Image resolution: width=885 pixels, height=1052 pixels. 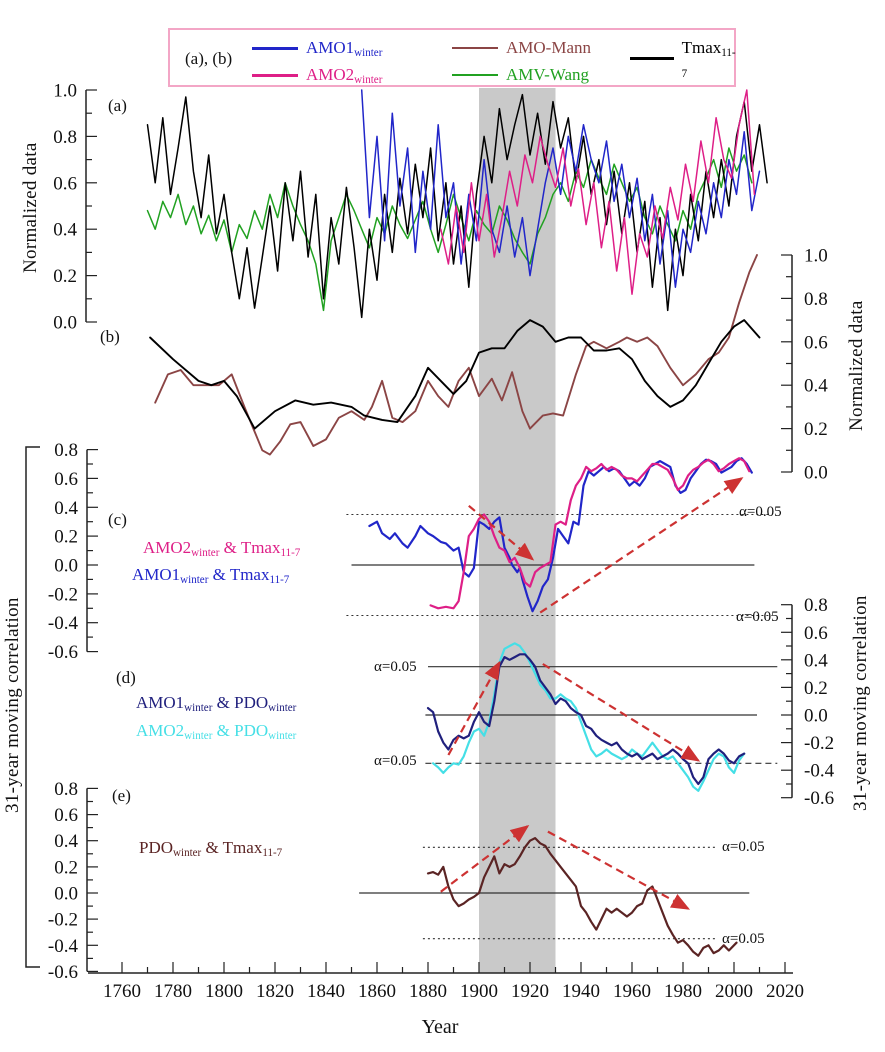 I want to click on series-pdo-tmax-corr, so click(x=582, y=896).